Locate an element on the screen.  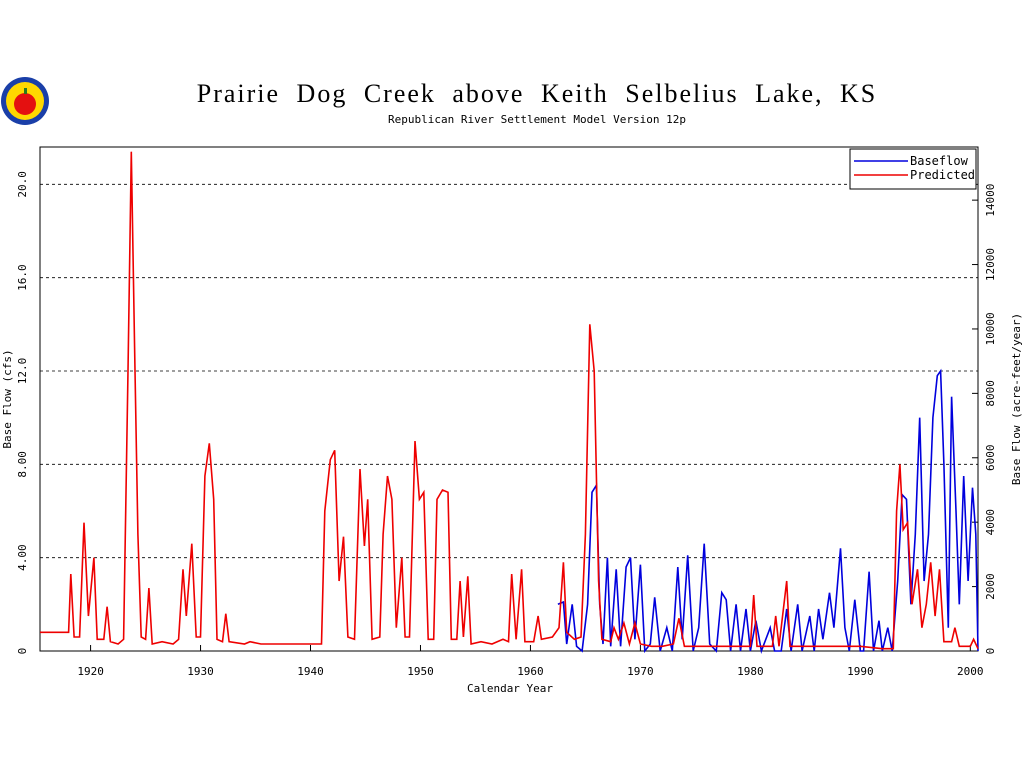
y2-tick-label: 4000 is located at coordinates (990, 522).